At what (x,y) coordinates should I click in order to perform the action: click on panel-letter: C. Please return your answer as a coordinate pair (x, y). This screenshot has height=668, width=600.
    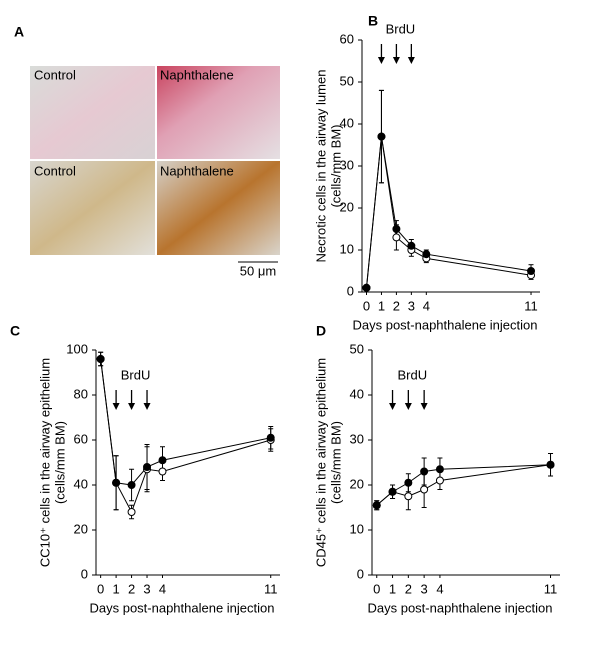
    Looking at the image, I should click on (15, 331).